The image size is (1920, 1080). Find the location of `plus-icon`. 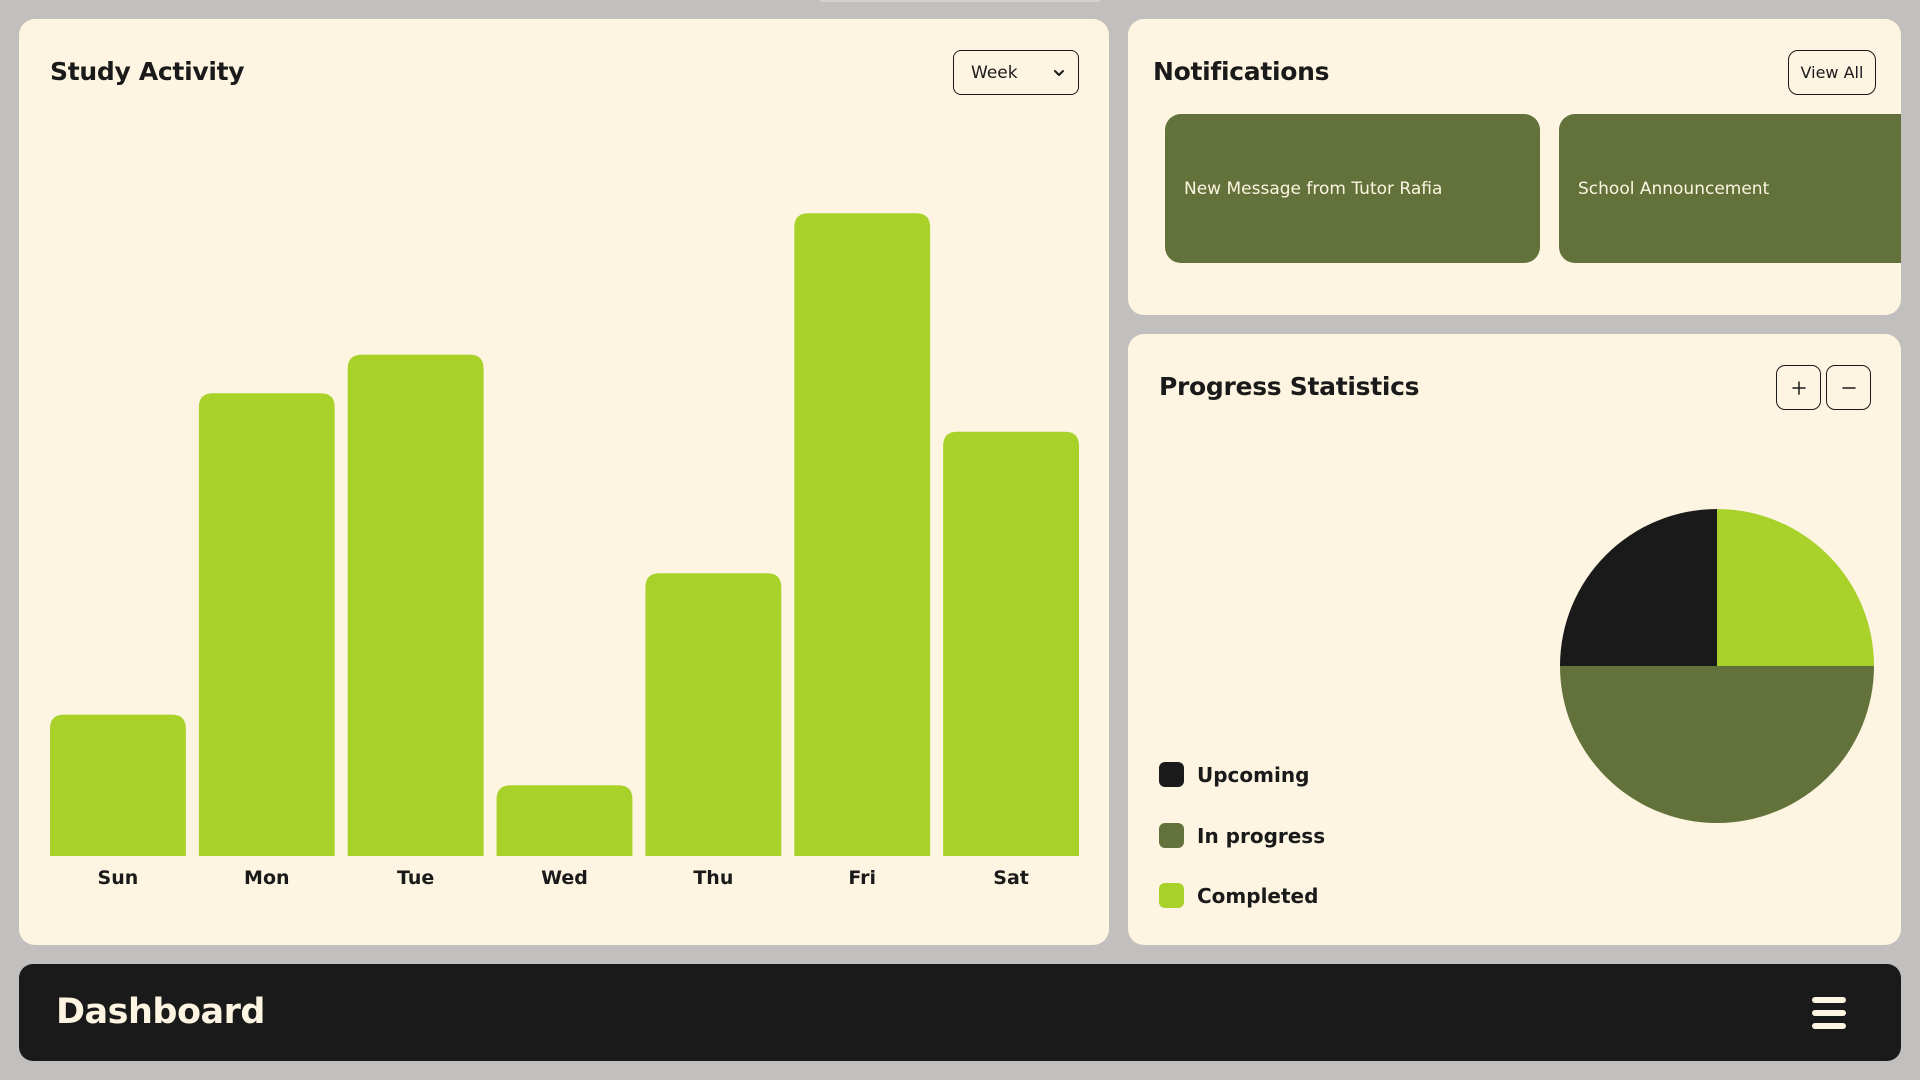

plus-icon is located at coordinates (1798, 387).